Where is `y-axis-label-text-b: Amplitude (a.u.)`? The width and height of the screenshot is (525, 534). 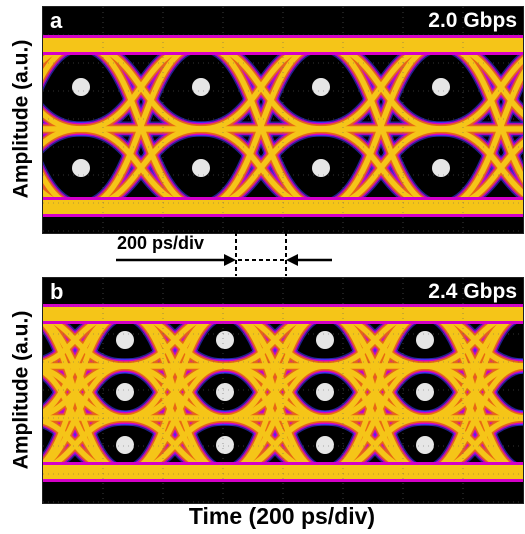
y-axis-label-text-b: Amplitude (a.u.) is located at coordinates (21, 389).